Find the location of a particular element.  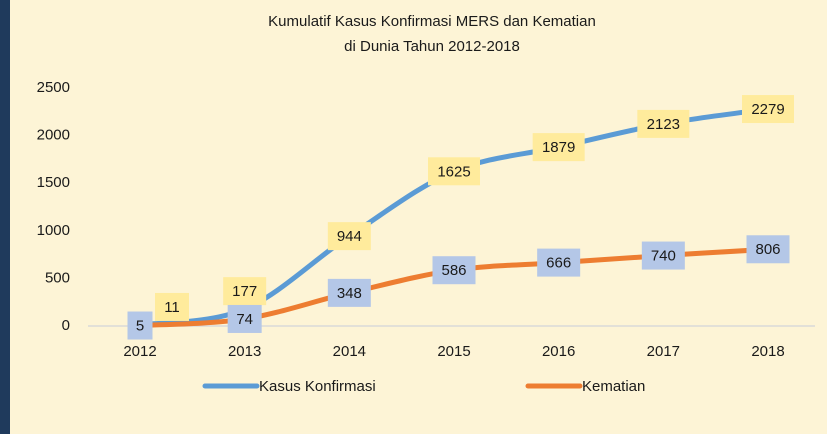

data-label: 2123 is located at coordinates (663, 124).